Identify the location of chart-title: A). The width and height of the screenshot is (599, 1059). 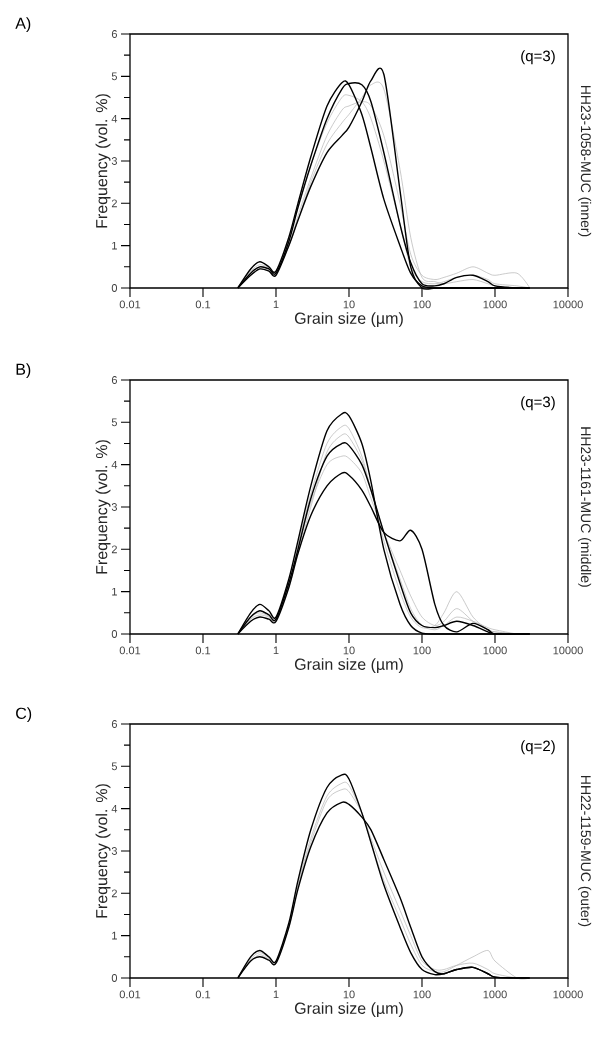
(23, 25).